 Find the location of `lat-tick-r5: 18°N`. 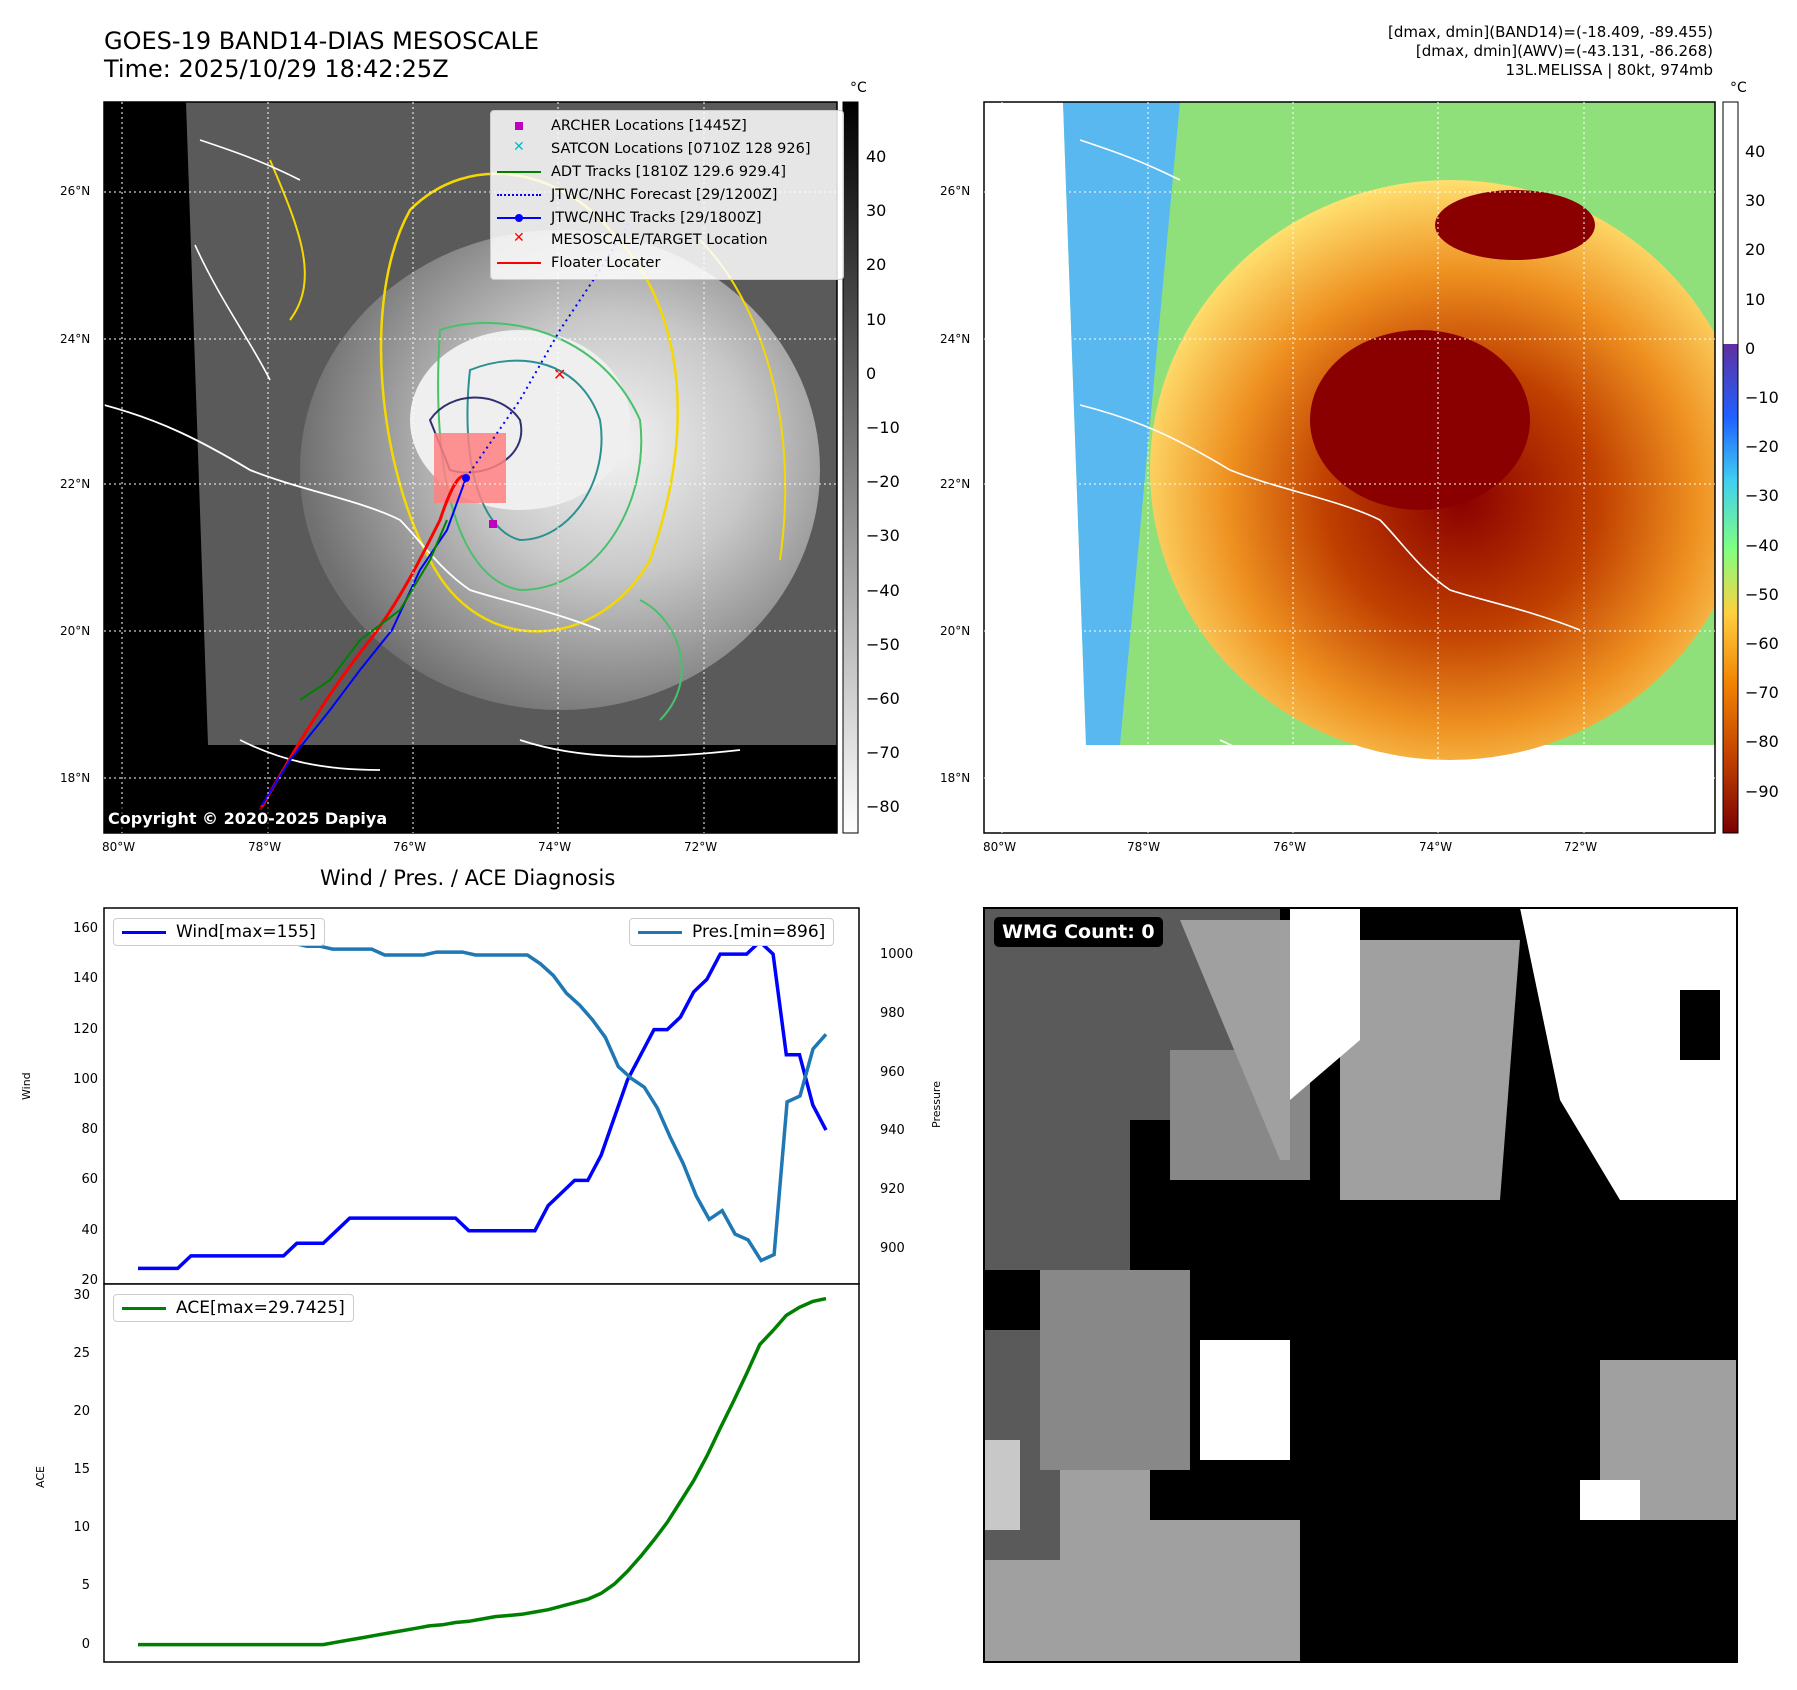

lat-tick-r5: 18°N is located at coordinates (955, 778).